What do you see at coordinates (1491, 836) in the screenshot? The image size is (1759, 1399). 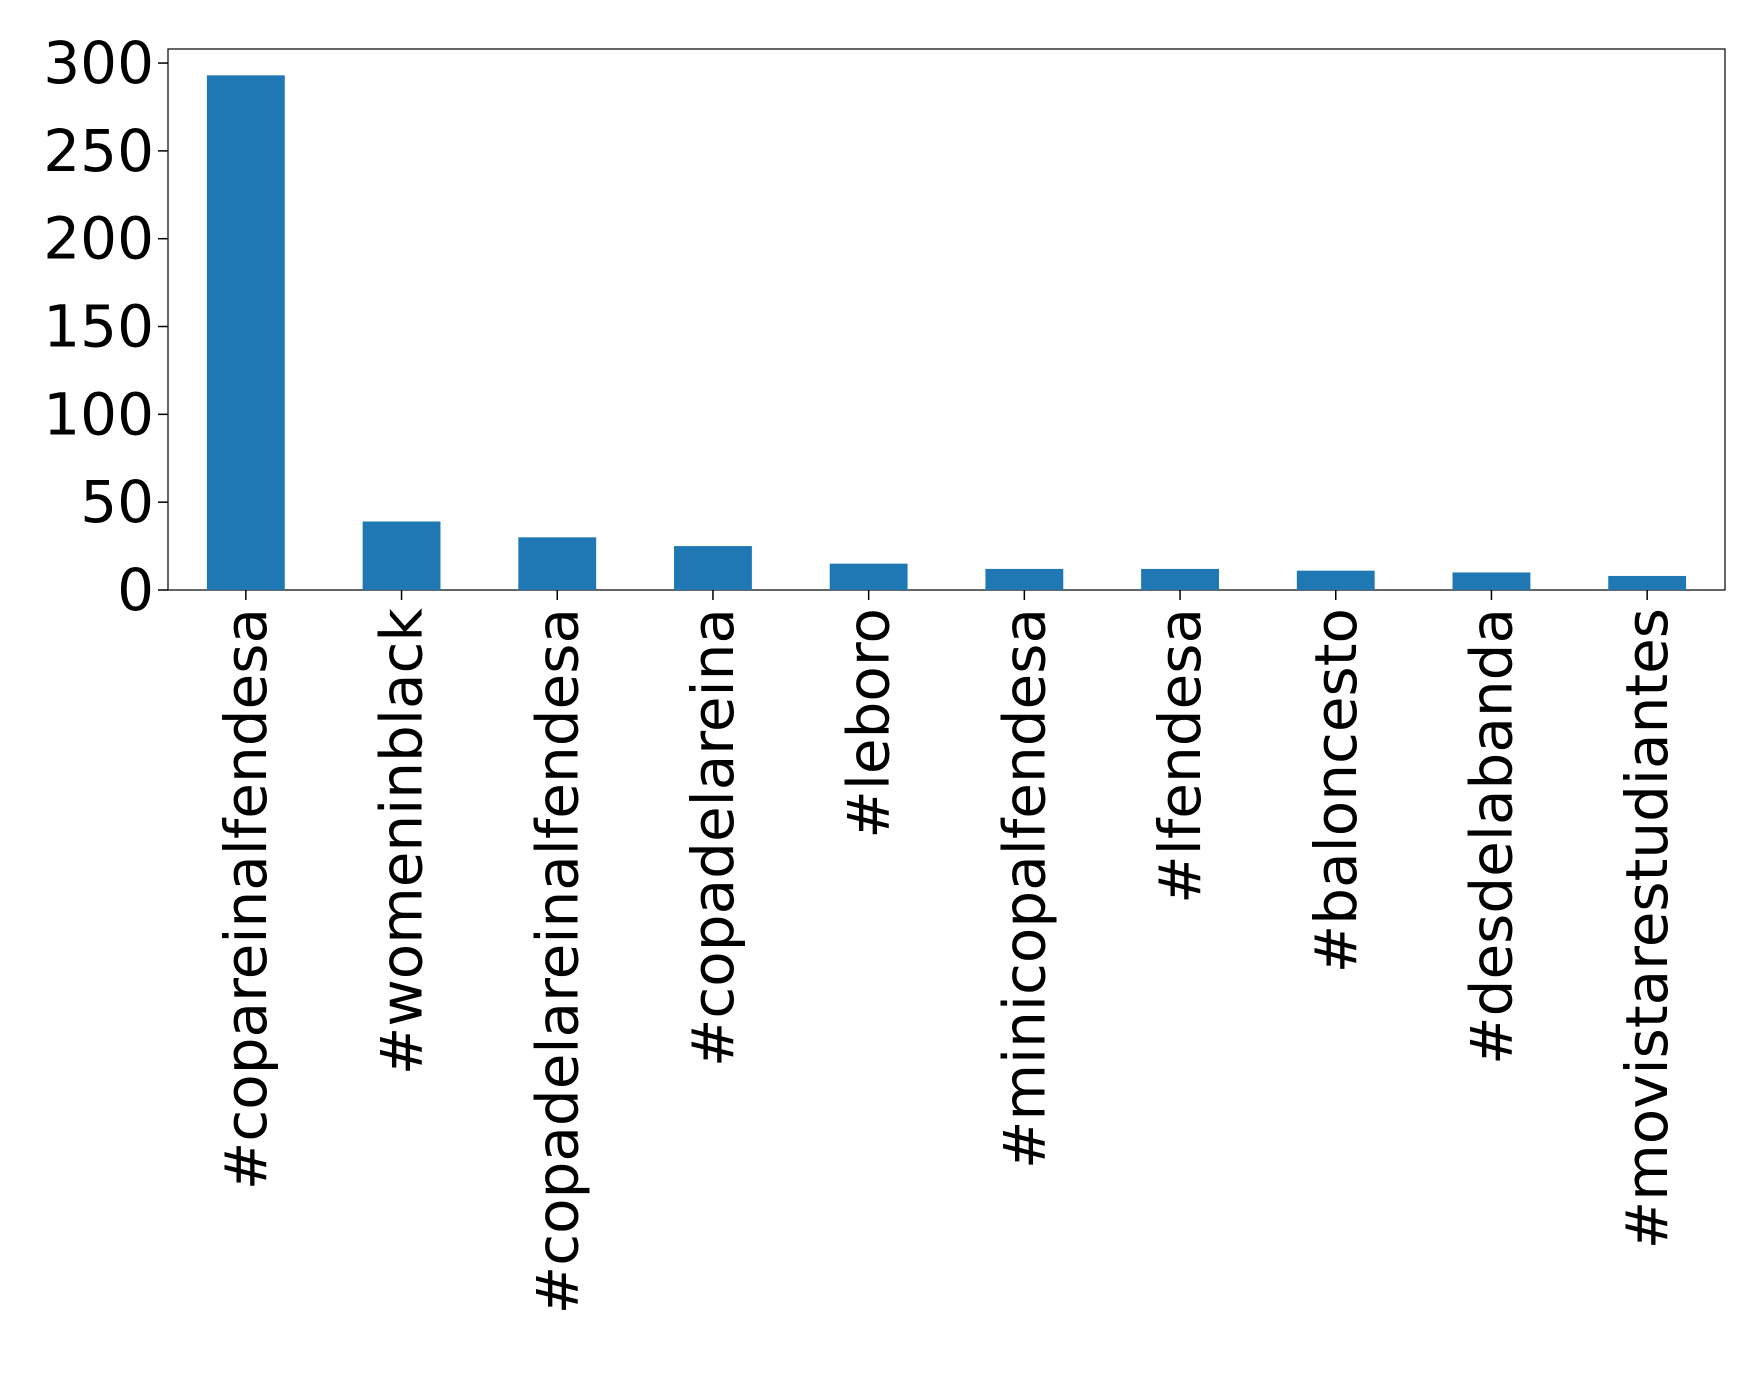 I see `x-tick-label: #desdelabanda` at bounding box center [1491, 836].